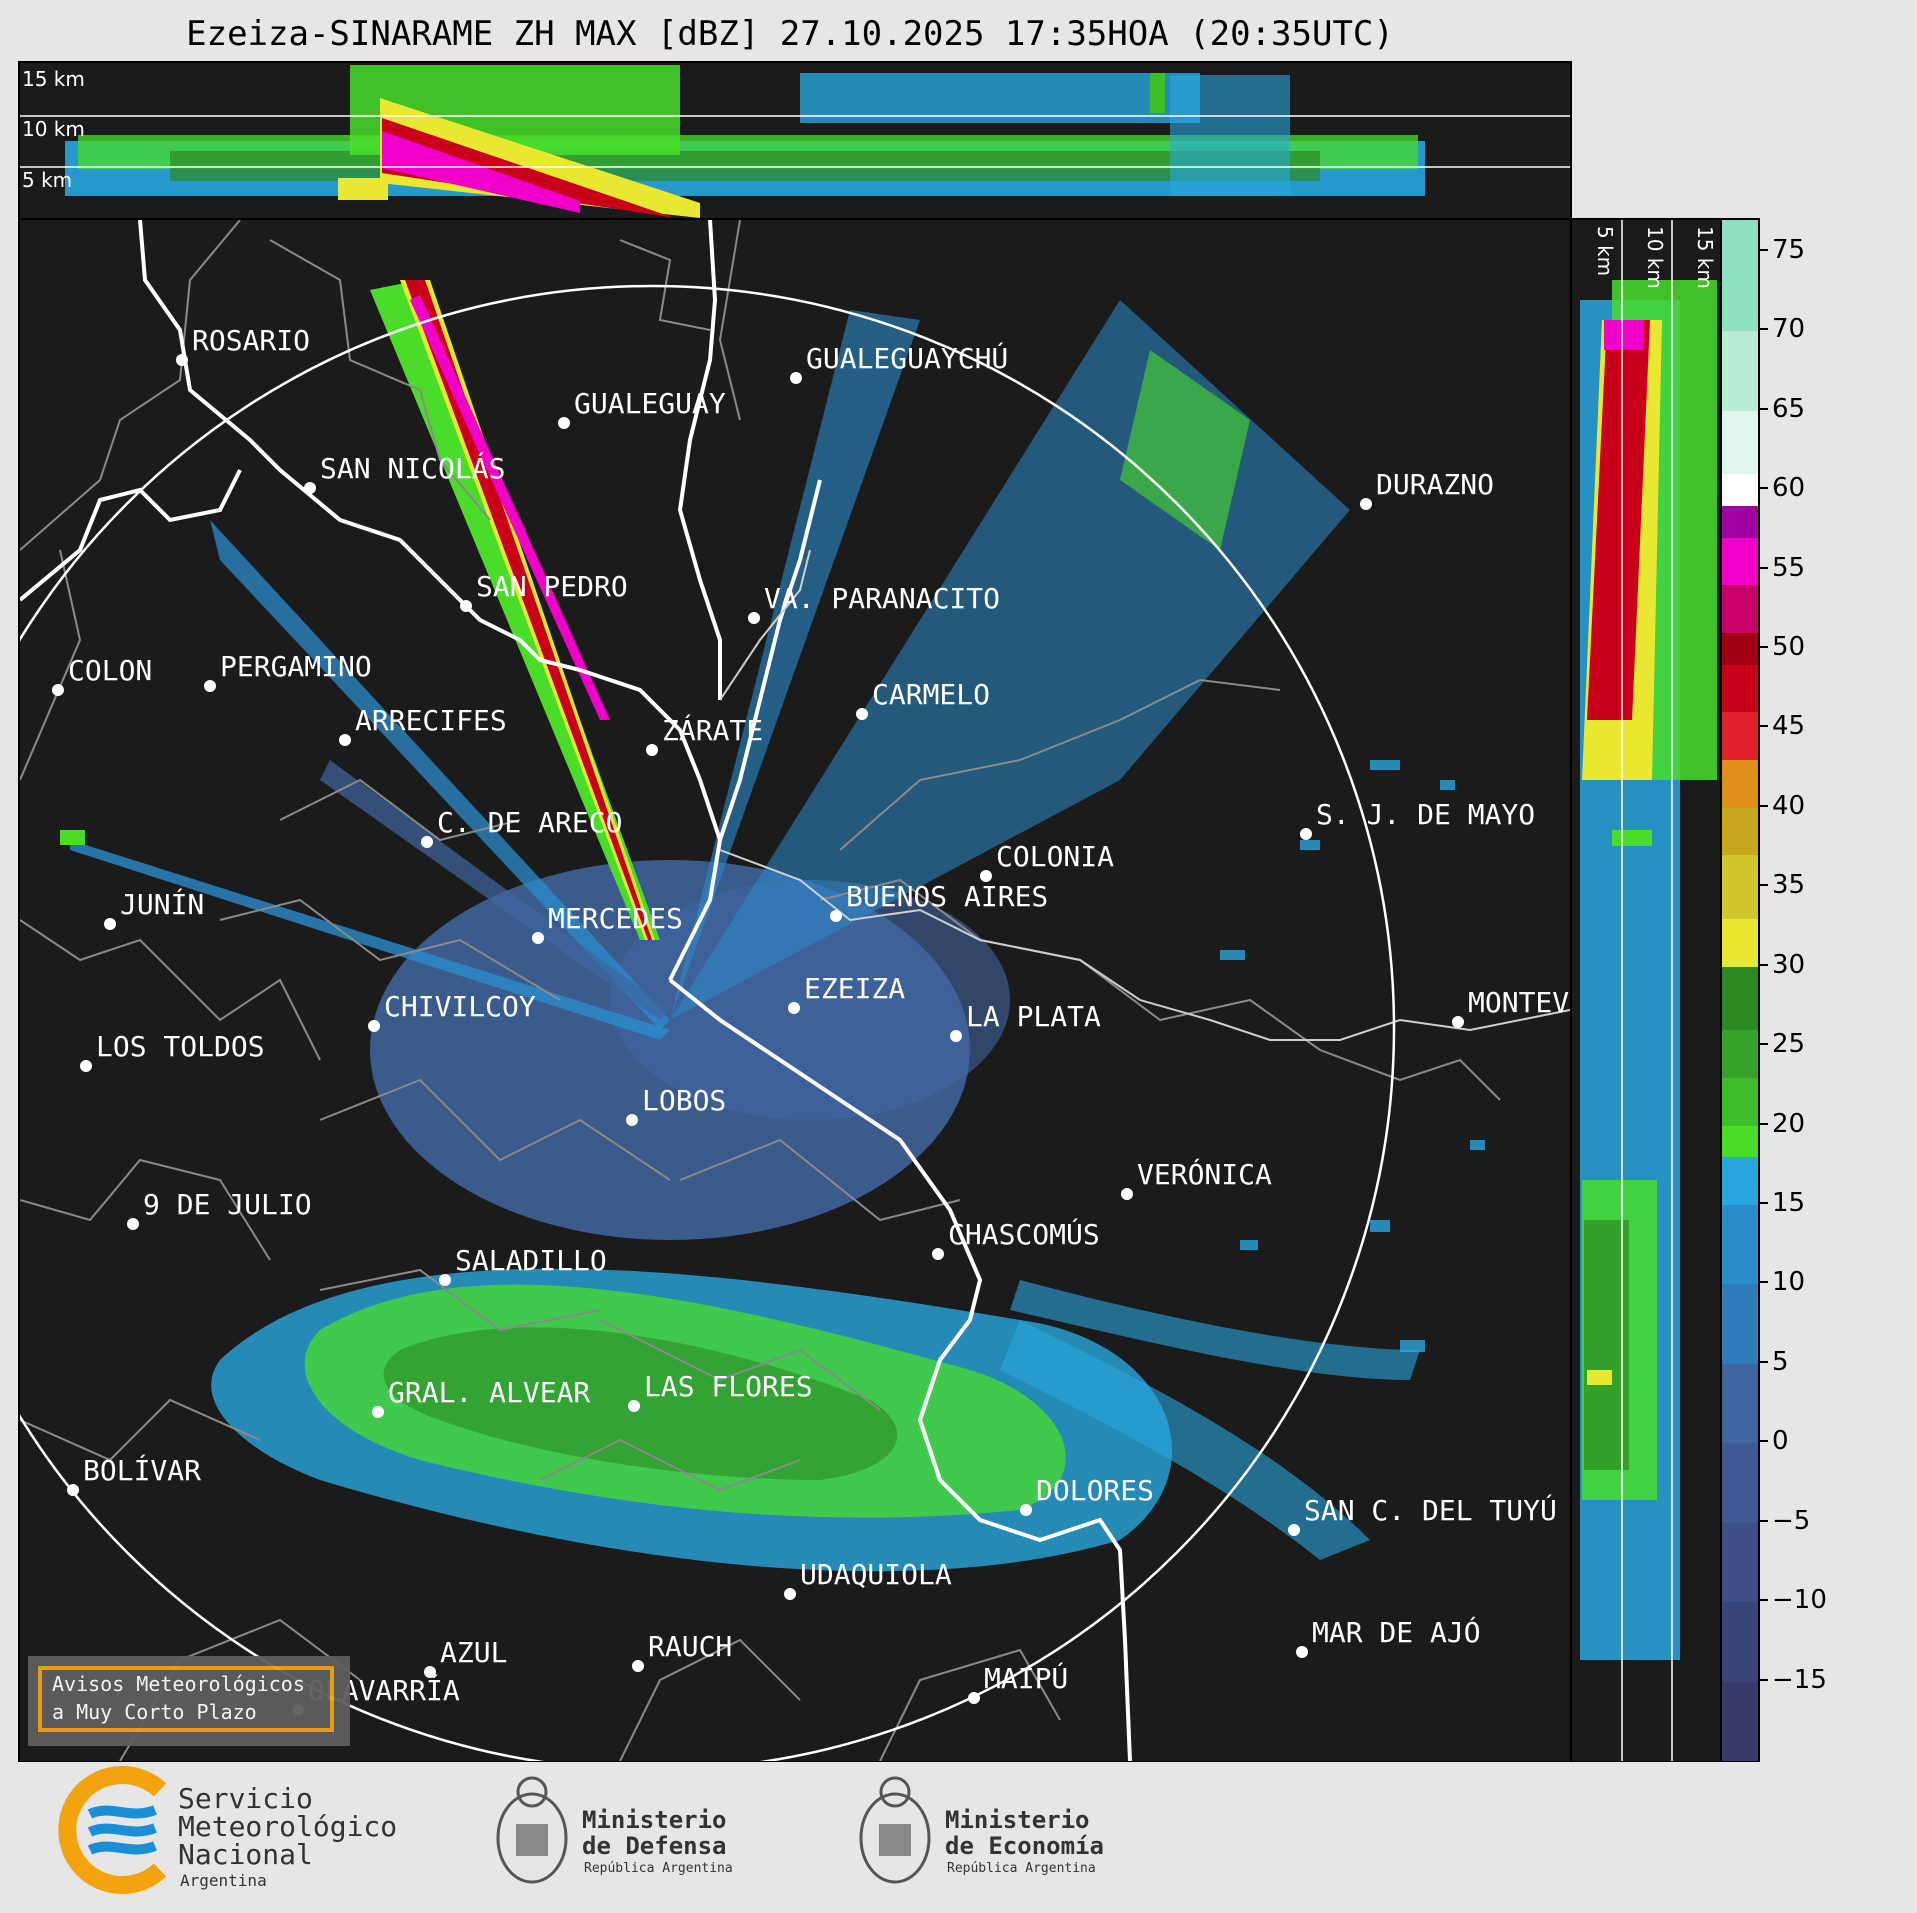  I want to click on city-label-lobos: LOBOS, so click(684, 1100).